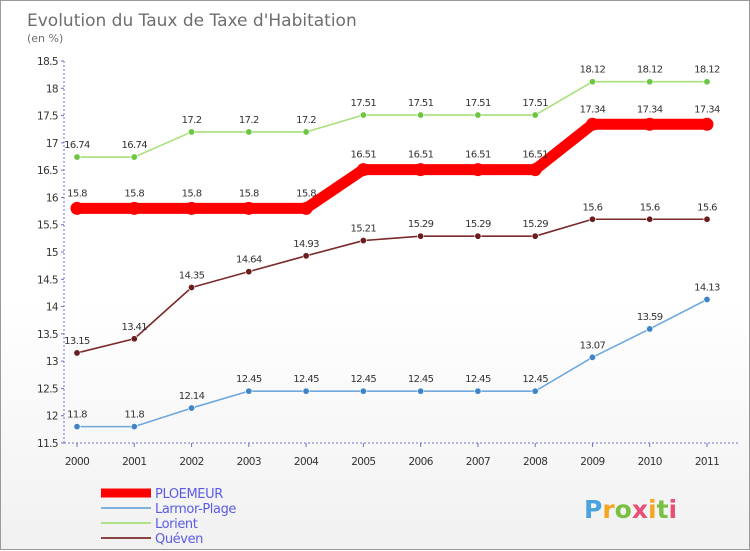 Image resolution: width=750 pixels, height=551 pixels. I want to click on y-tick-label: 14.5, so click(47, 280).